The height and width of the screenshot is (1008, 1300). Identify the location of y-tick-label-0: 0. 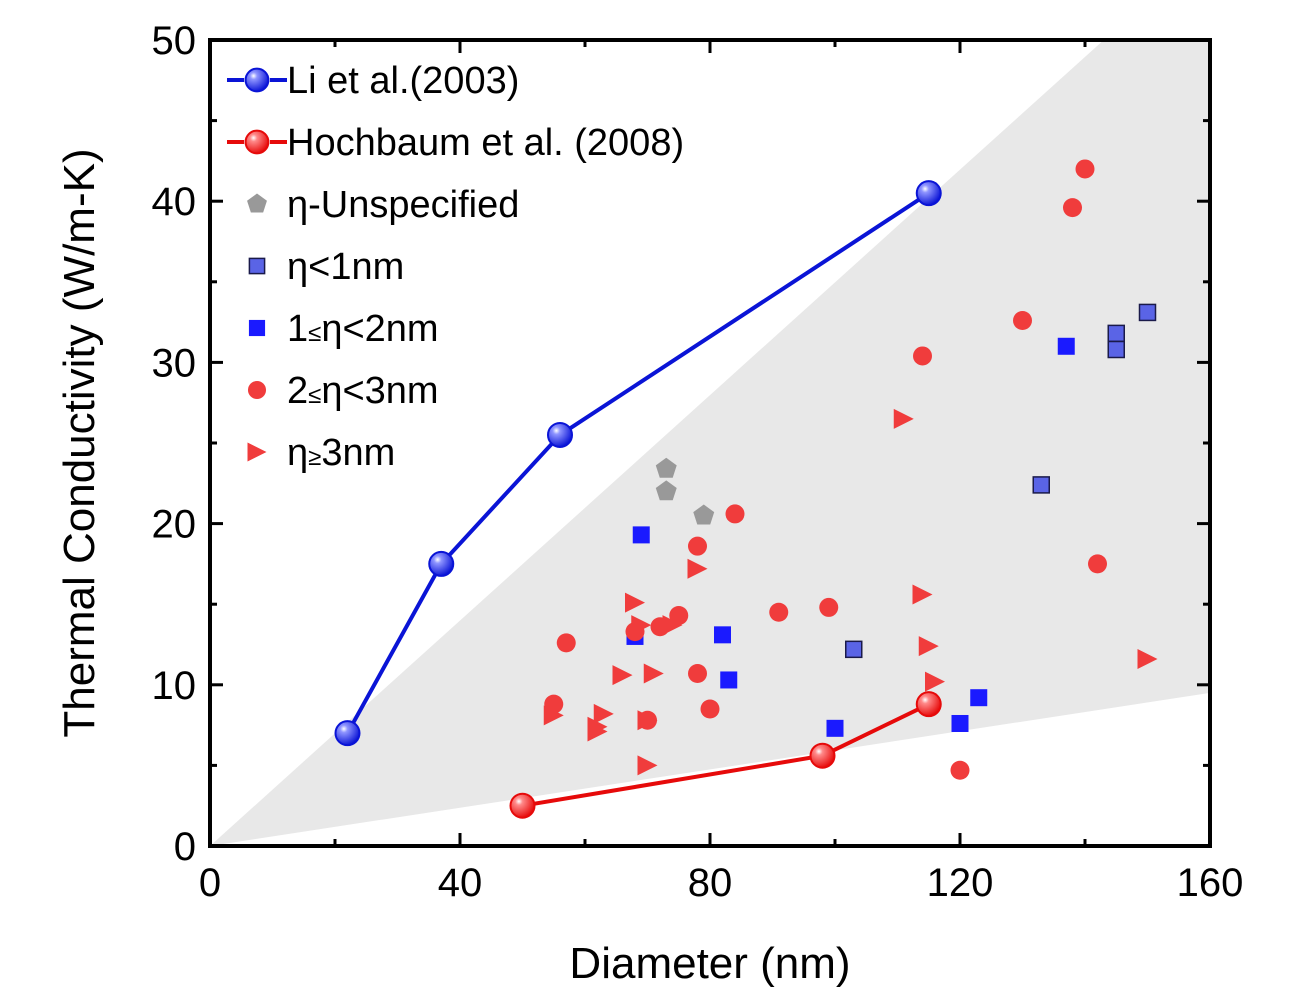
(185, 847).